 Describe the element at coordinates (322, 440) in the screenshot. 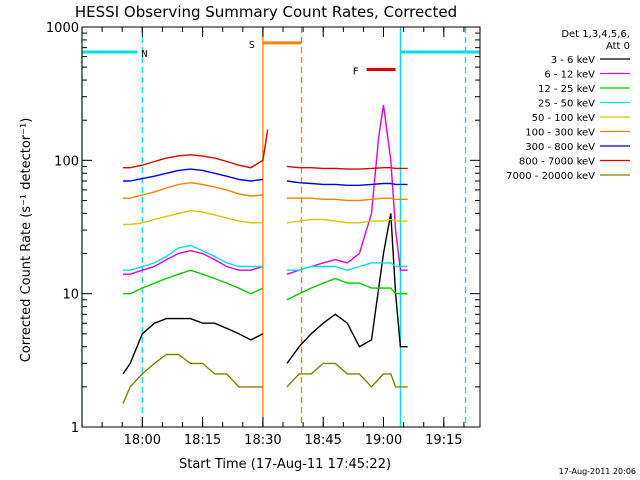

I see `x-tick-label: 18:45` at that location.